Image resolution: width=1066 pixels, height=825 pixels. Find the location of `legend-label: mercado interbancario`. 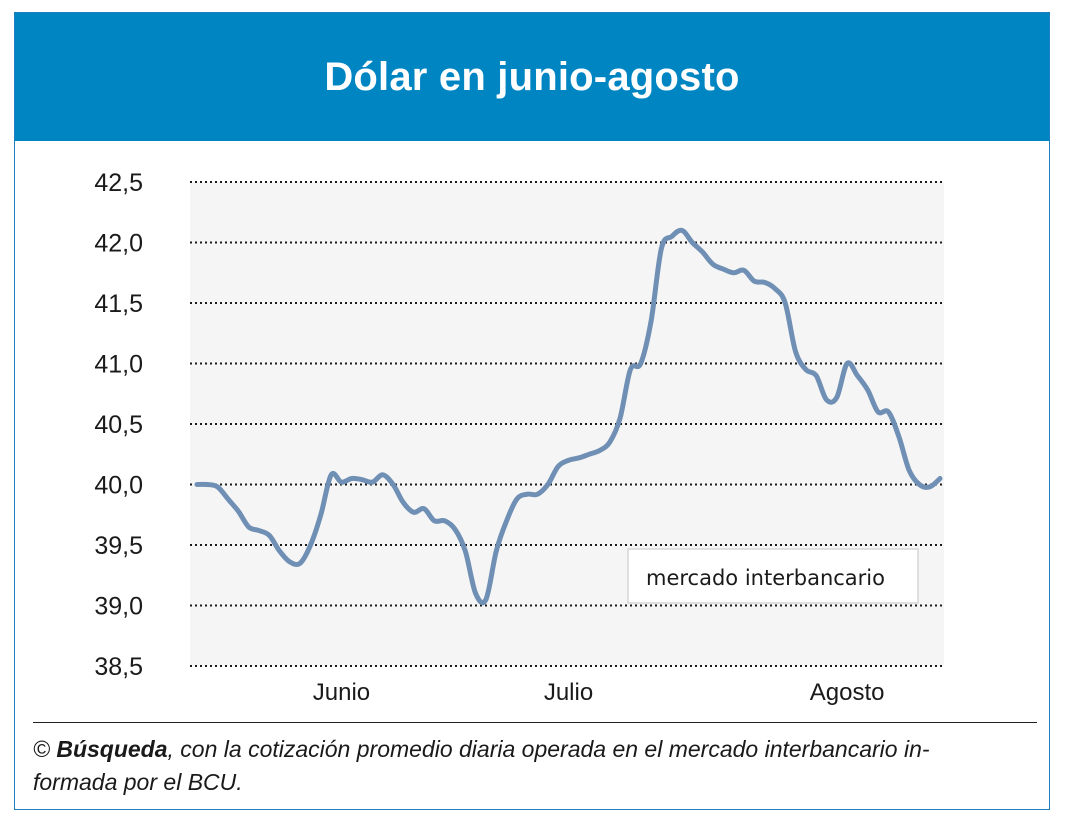

legend-label: mercado interbancario is located at coordinates (765, 578).